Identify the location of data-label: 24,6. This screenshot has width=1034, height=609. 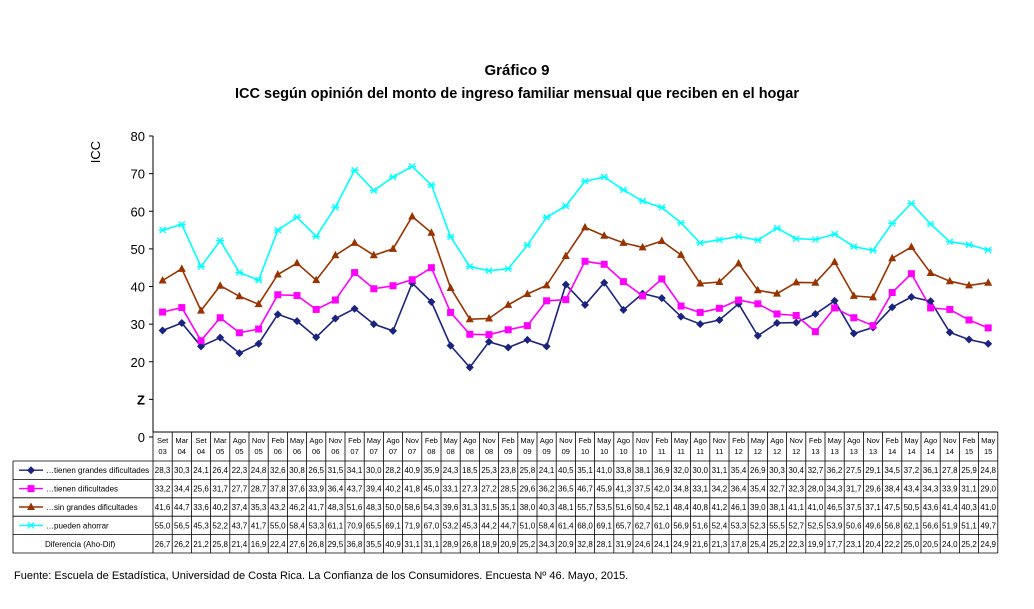
(643, 544).